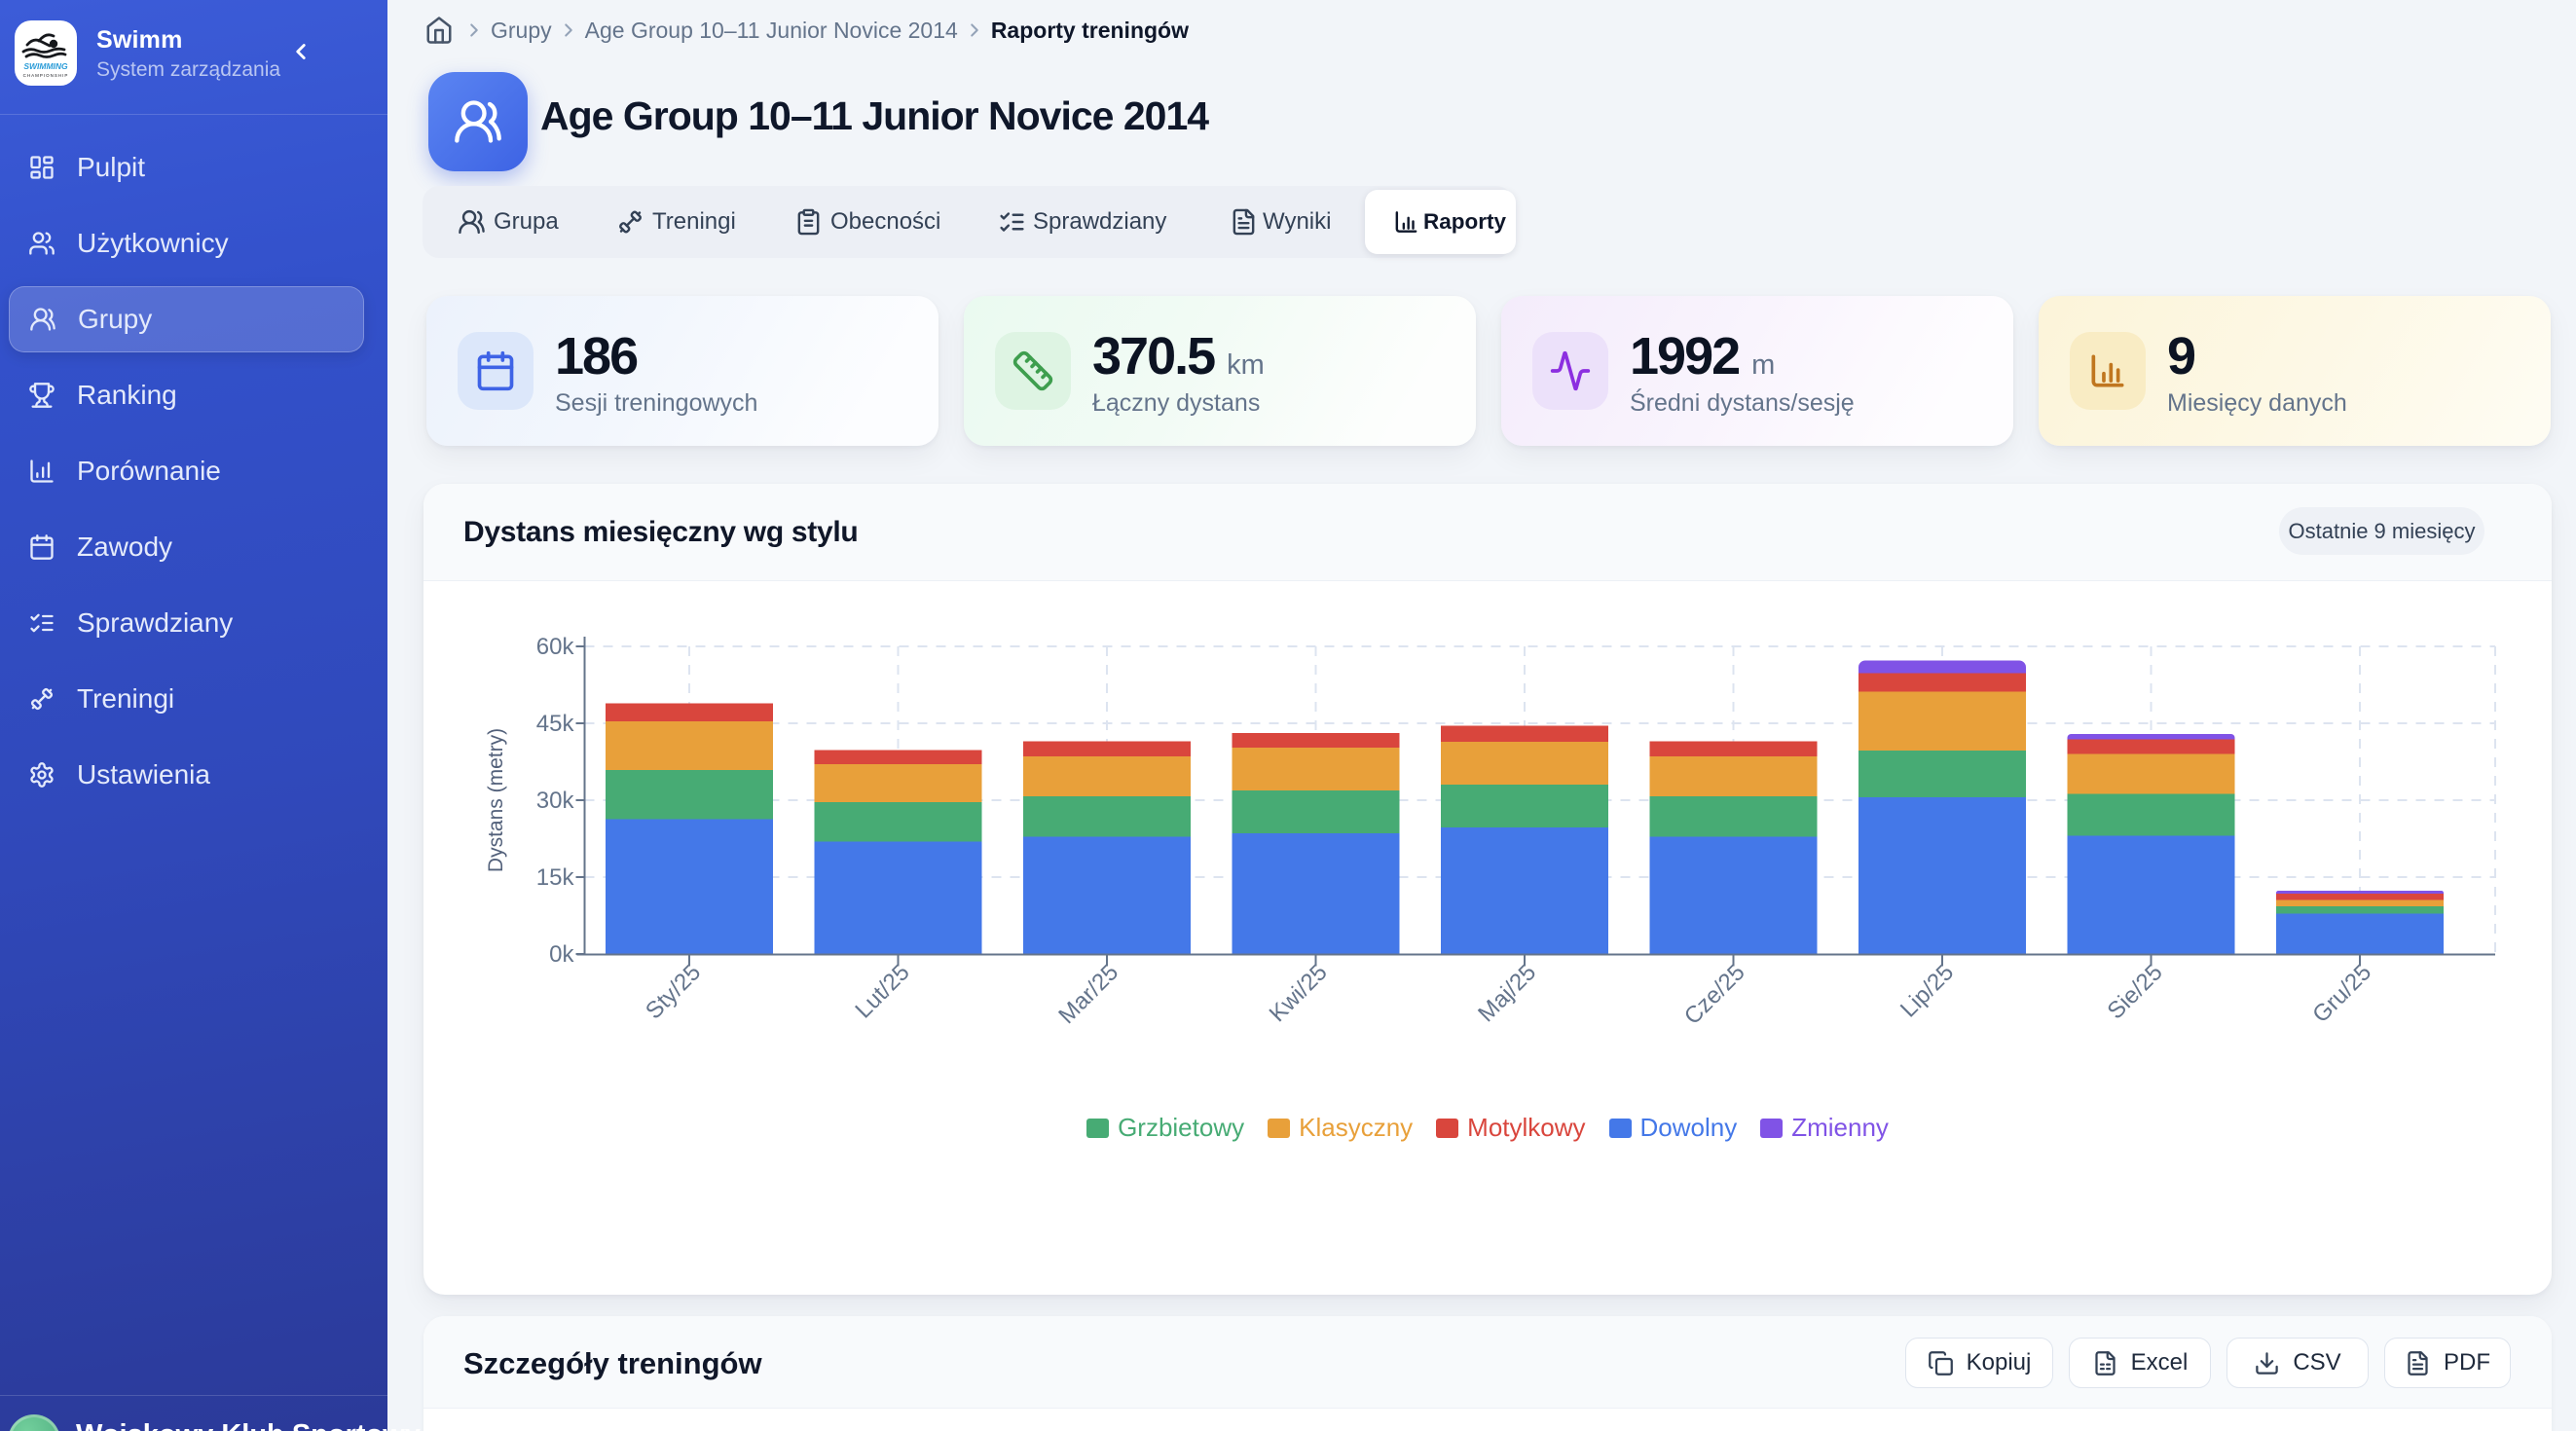  What do you see at coordinates (561, 954) in the screenshot?
I see `svg-text: 0k` at bounding box center [561, 954].